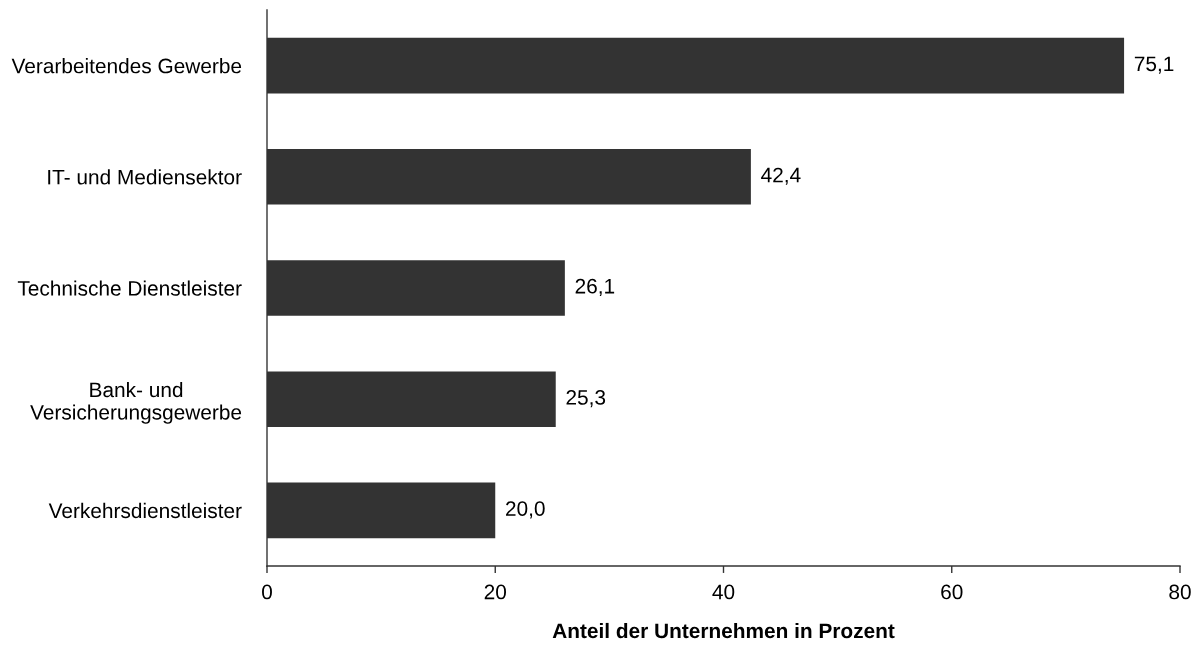 Image resolution: width=1198 pixels, height=646 pixels. I want to click on data-label: 75,1, so click(1154, 65).